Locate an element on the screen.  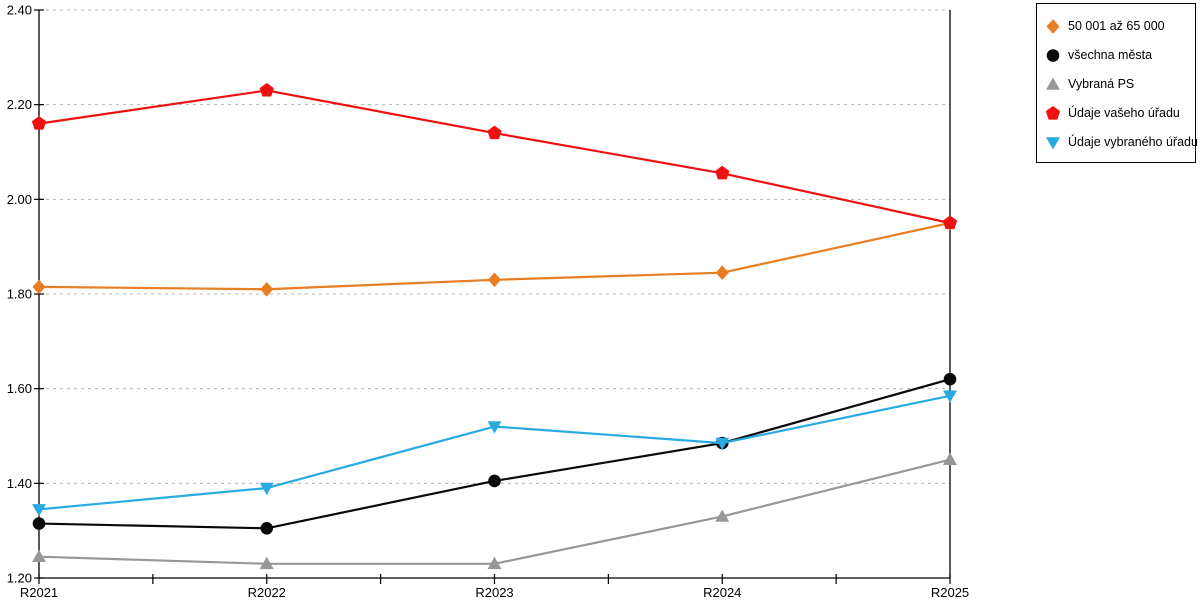
x-tick-label: R2025 is located at coordinates (950, 592).